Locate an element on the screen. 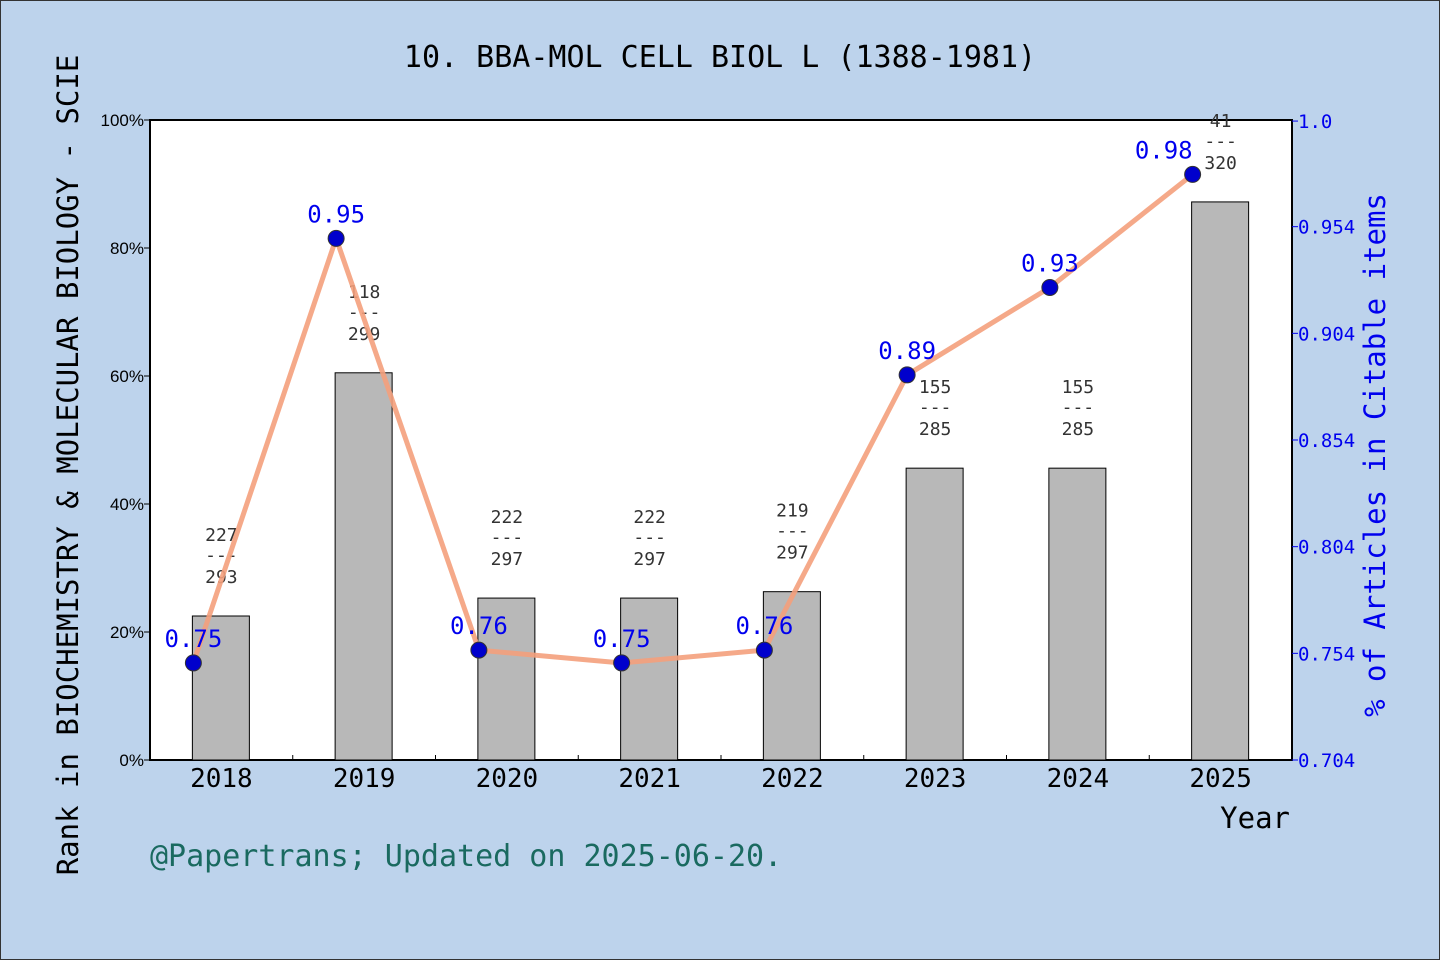 The height and width of the screenshot is (960, 1440). bar-2020 is located at coordinates (506, 679).